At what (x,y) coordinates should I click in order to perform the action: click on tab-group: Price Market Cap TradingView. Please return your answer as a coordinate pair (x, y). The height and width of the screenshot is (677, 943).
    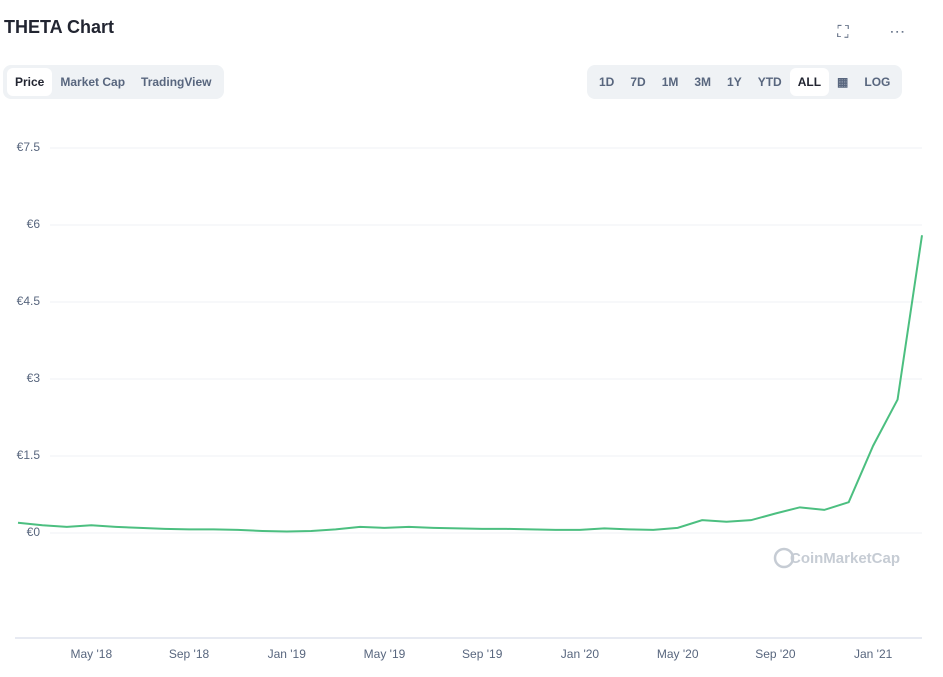
    Looking at the image, I should click on (113, 82).